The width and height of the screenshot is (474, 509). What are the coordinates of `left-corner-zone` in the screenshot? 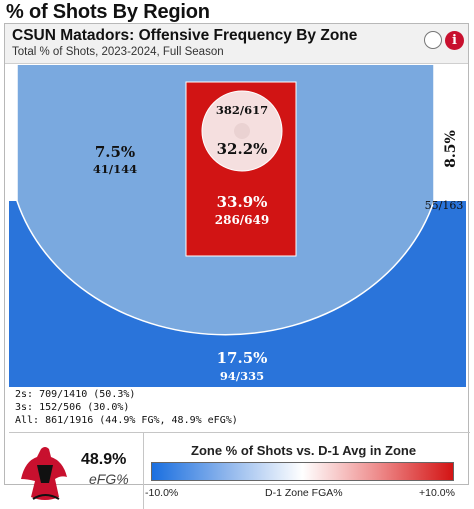 It's located at (13, 133).